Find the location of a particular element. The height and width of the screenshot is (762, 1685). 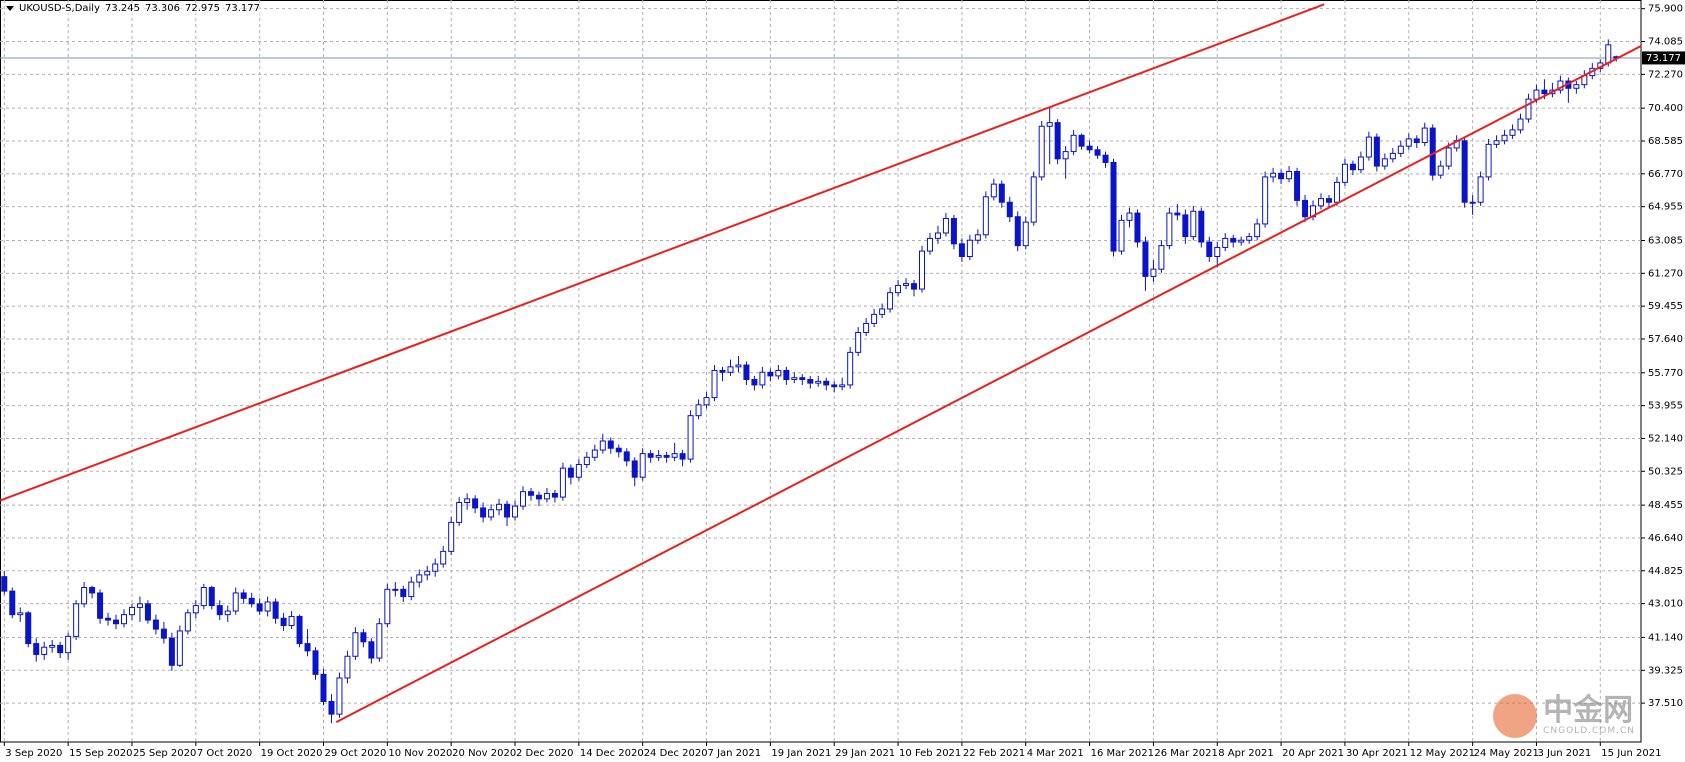

last-high: 73.306 is located at coordinates (163, 8).